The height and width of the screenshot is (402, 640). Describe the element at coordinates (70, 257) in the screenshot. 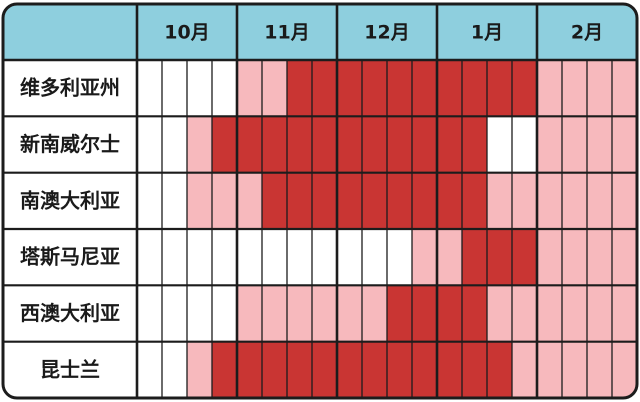

I see `region-label: 塔斯马尼亚` at that location.